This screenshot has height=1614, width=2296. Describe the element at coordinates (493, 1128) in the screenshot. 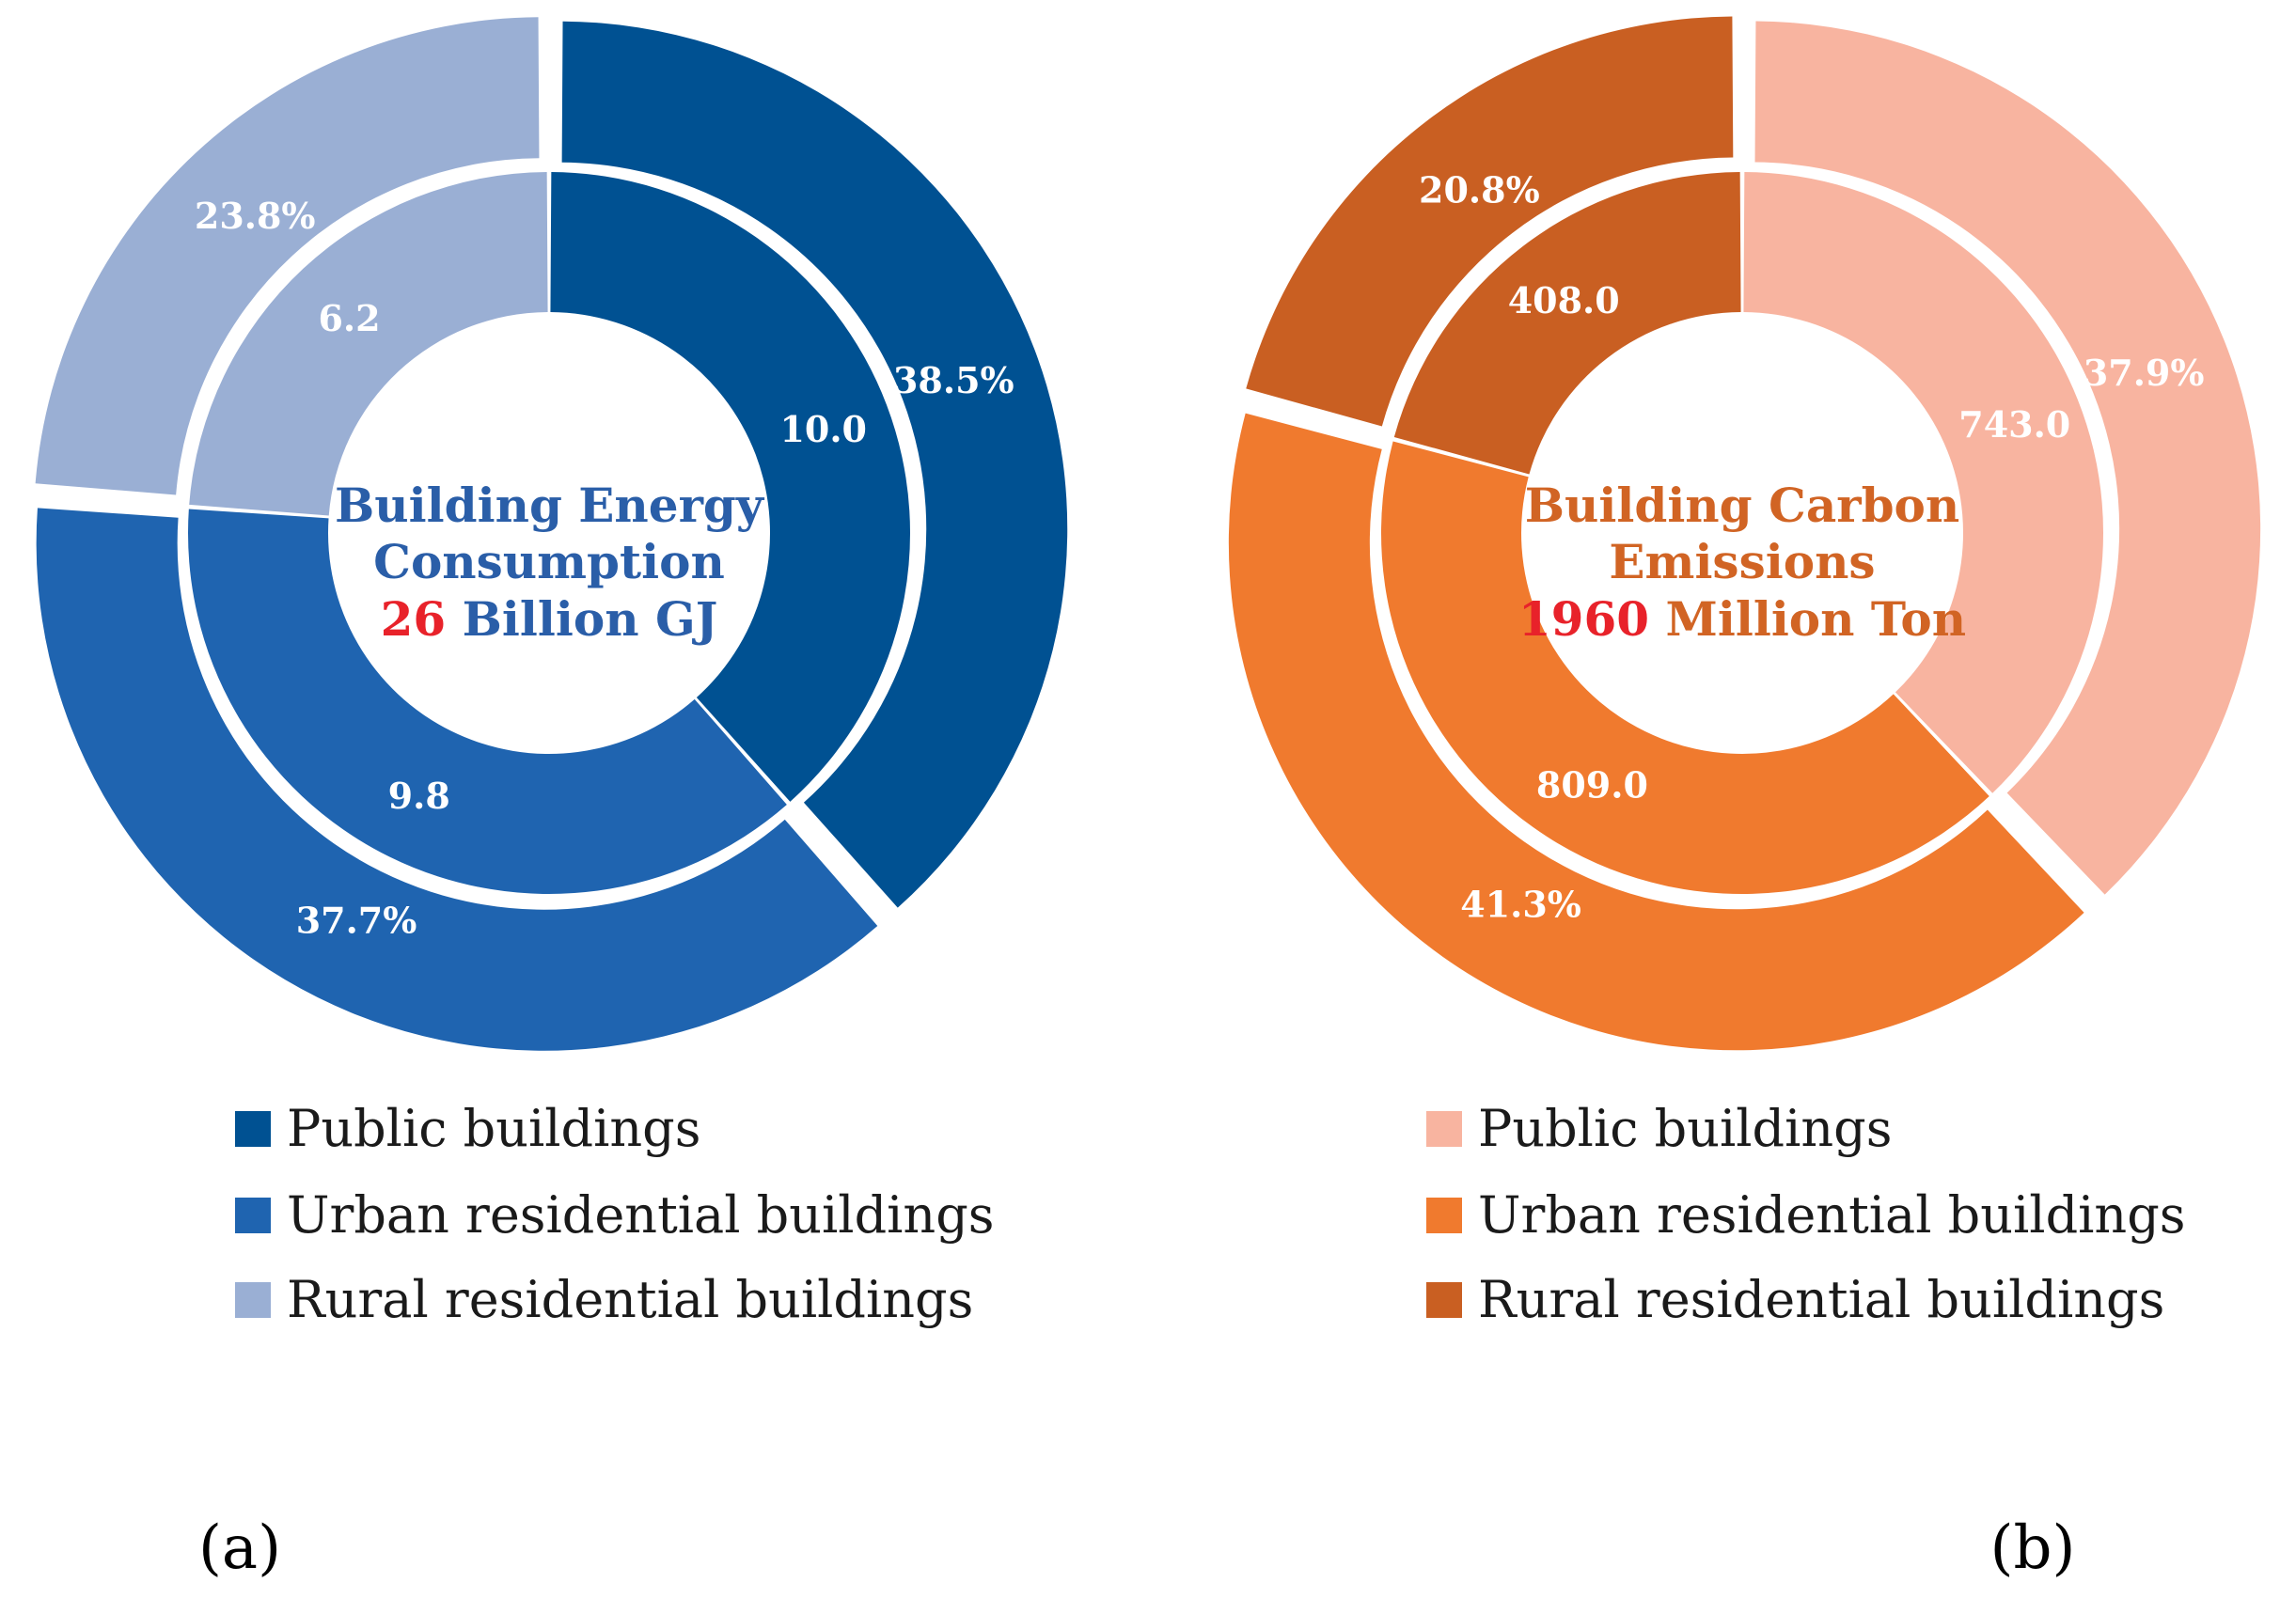

I see `legend-label-public-a: Public buildings` at that location.